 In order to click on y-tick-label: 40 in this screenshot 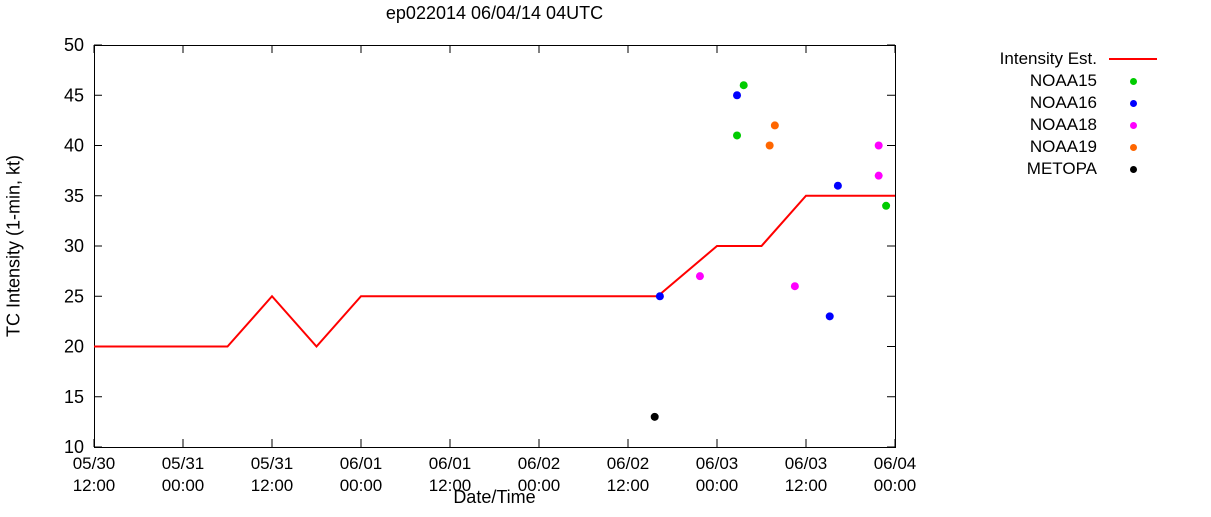, I will do `click(74, 146)`.